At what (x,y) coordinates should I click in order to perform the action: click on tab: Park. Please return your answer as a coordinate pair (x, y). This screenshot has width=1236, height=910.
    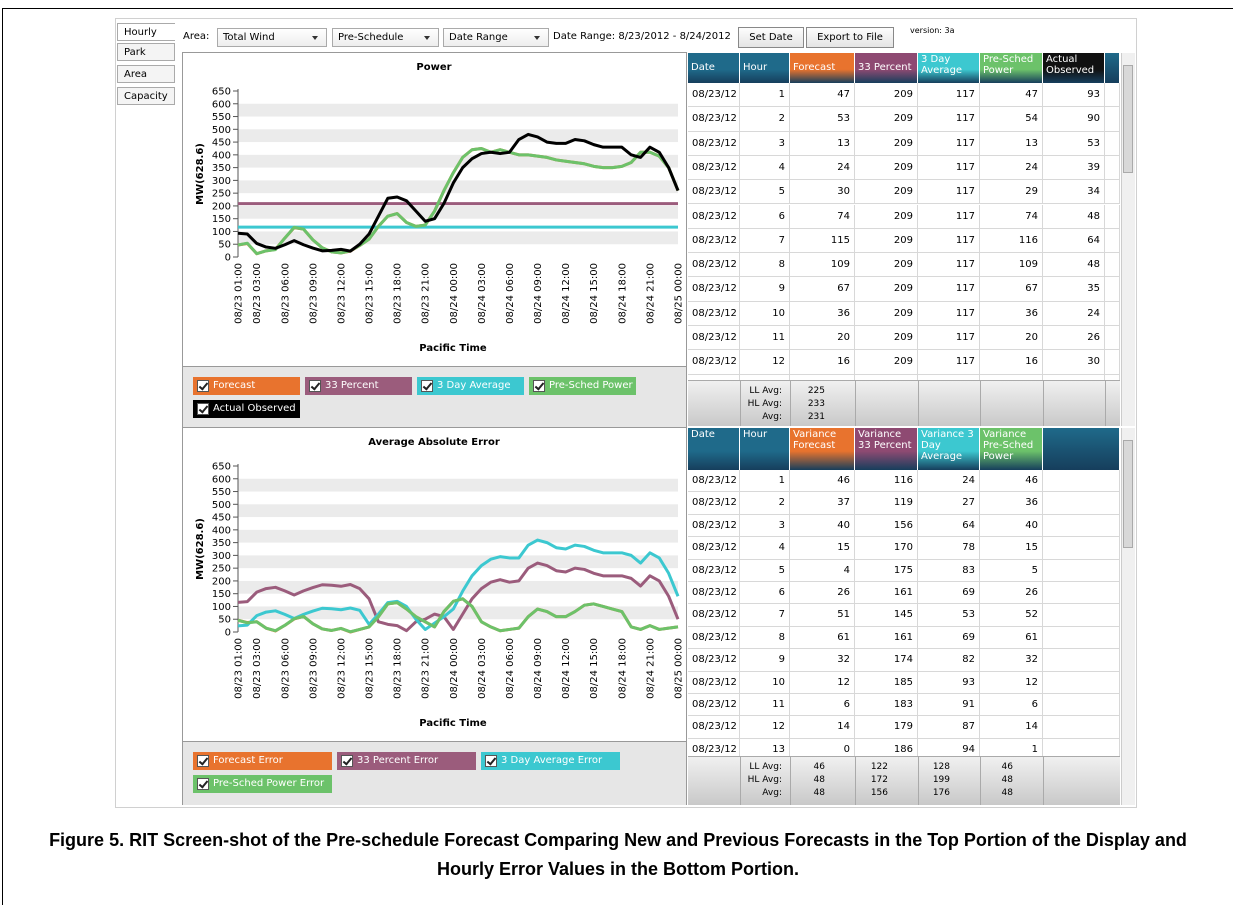
    Looking at the image, I should click on (146, 52).